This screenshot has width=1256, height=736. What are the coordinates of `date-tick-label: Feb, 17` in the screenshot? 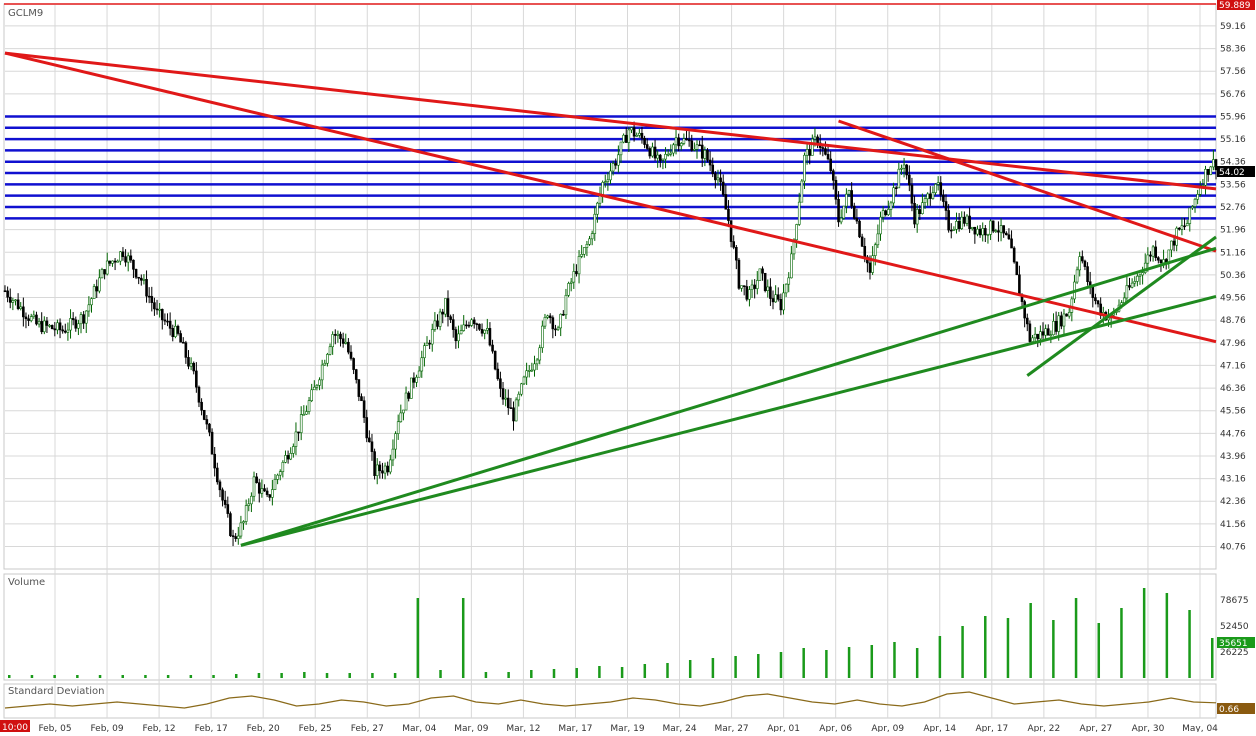 It's located at (211, 728).